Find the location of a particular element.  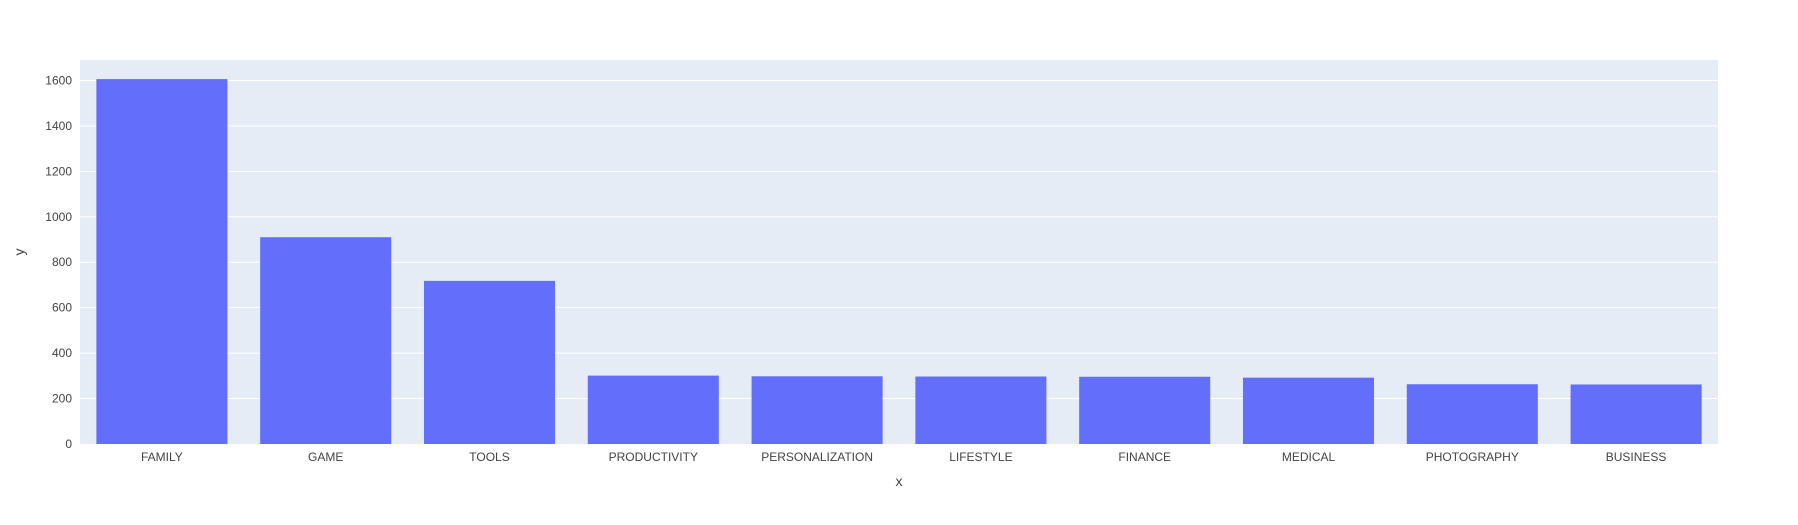

y-tick-label: 400 is located at coordinates (62, 353).